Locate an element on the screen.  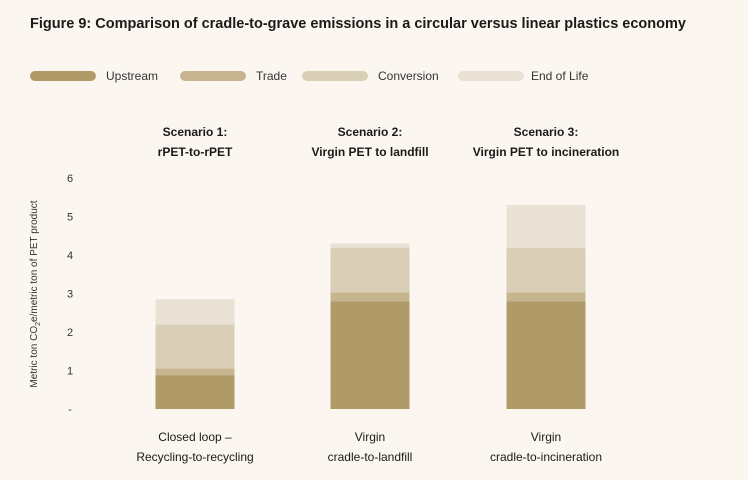
legend-label-trade: Trade is located at coordinates (271, 76).